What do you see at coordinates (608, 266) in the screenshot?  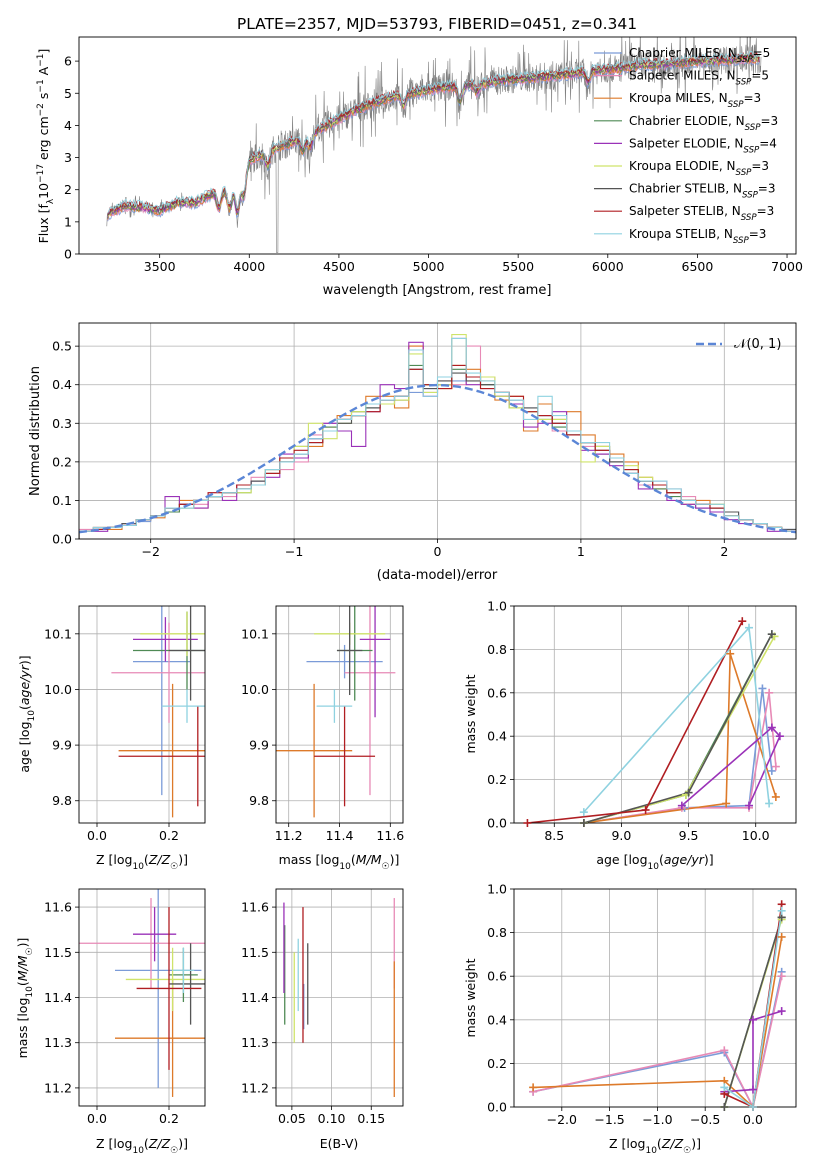 I see `x-tick-label: 6000` at bounding box center [608, 266].